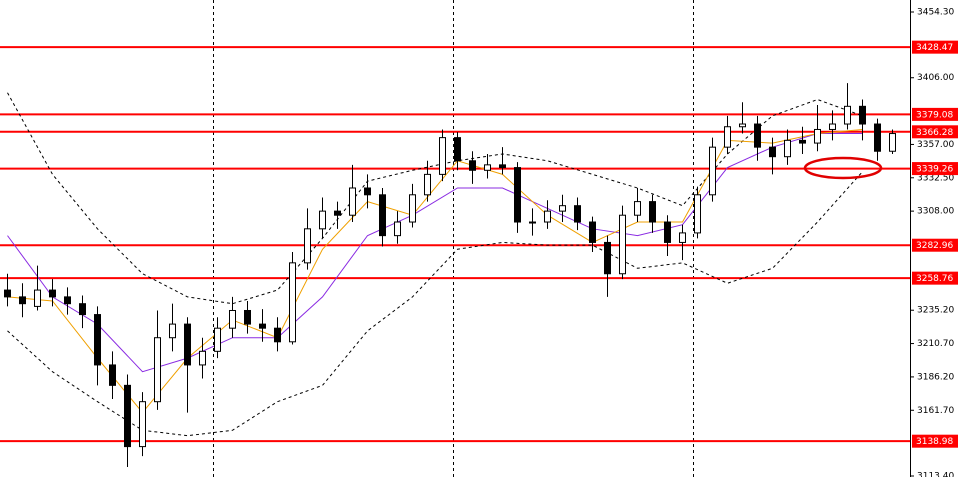 The image size is (960, 477). I want to click on level-label: 3428.47, so click(934, 48).